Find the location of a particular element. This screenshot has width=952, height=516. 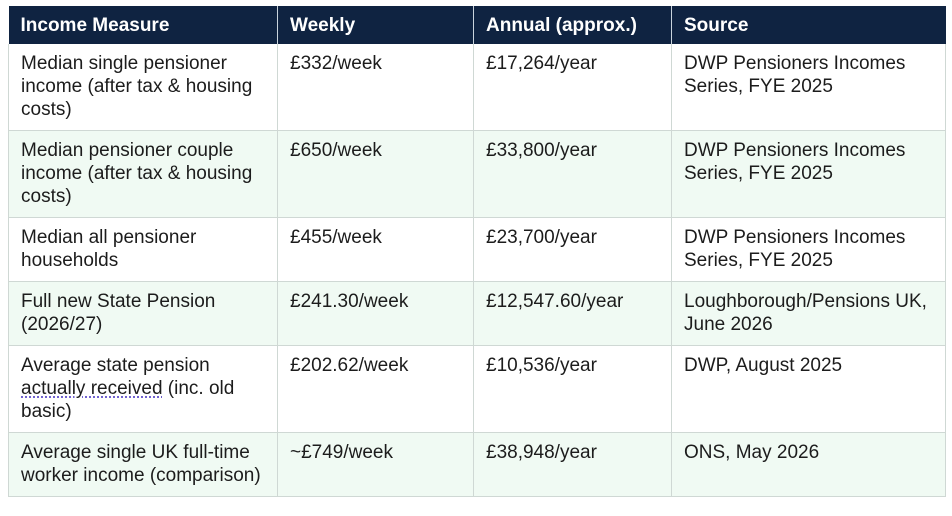

cell-annual: £23,700/year is located at coordinates (572, 249).